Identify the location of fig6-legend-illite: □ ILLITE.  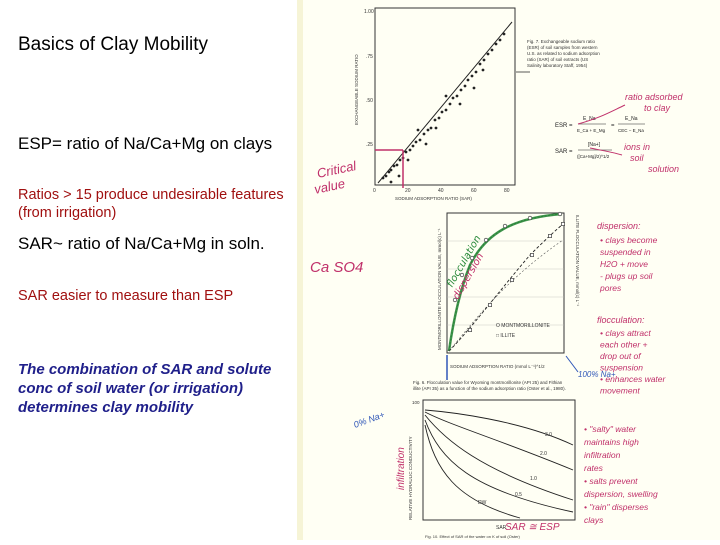
(506, 336).